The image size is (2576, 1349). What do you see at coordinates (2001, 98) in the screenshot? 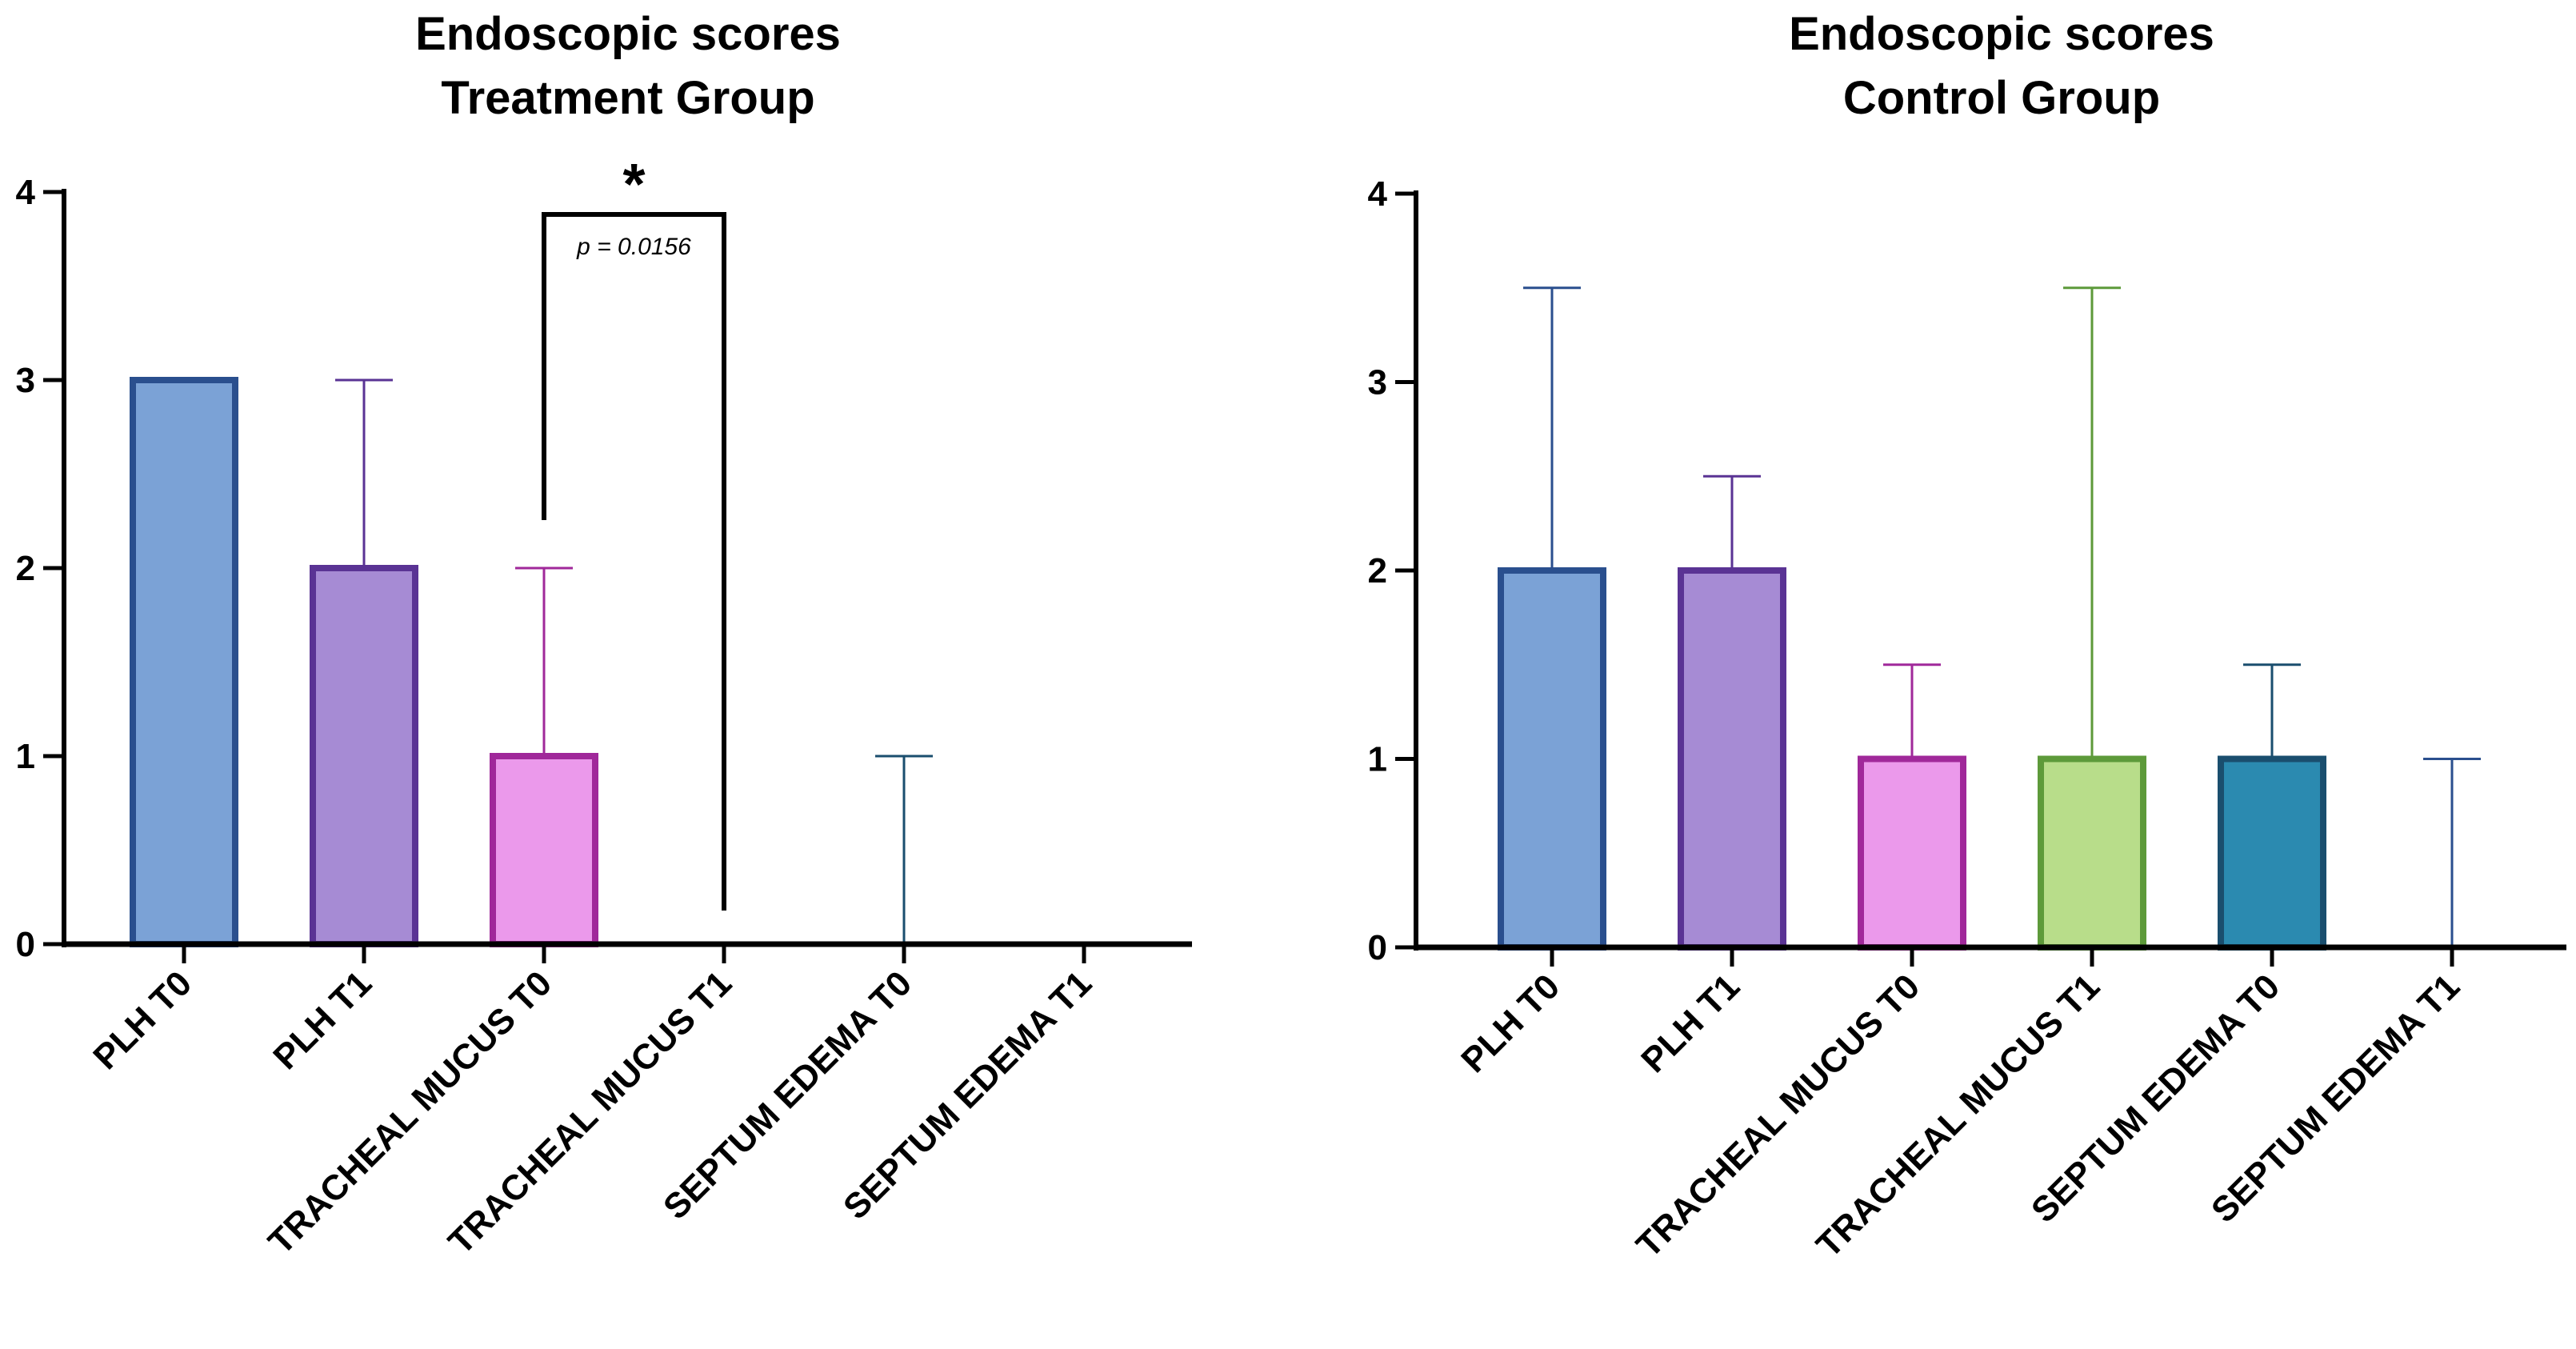
I see `chart-title-line: Control Group` at bounding box center [2001, 98].